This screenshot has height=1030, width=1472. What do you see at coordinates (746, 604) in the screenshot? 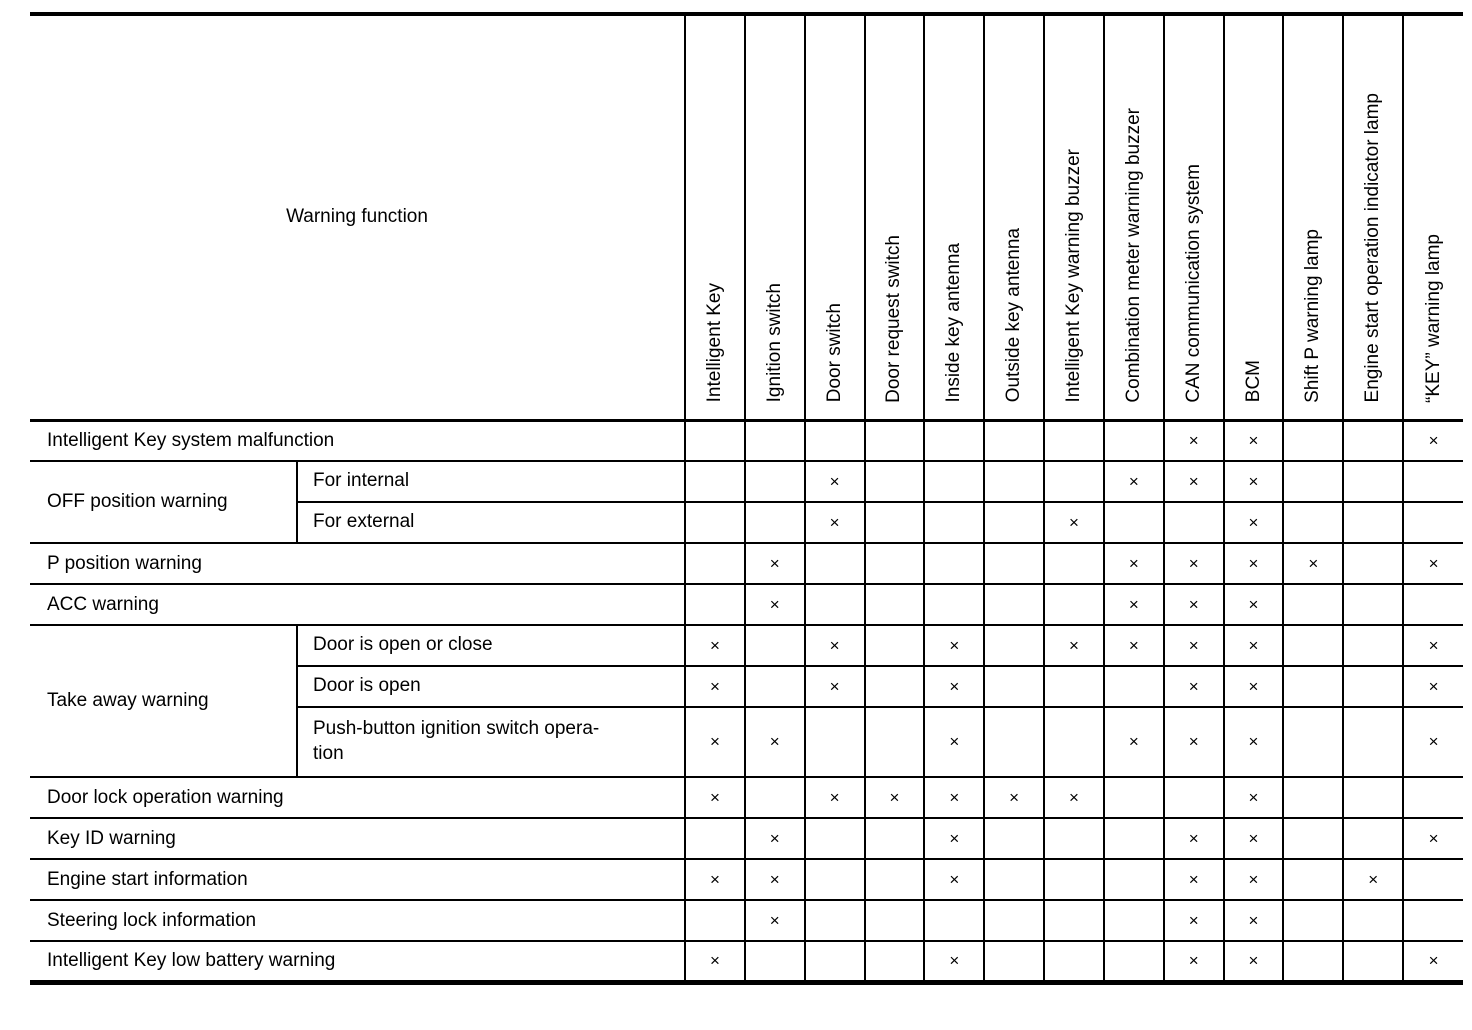
I see `table-row: ACC warning × × × ×` at bounding box center [746, 604].